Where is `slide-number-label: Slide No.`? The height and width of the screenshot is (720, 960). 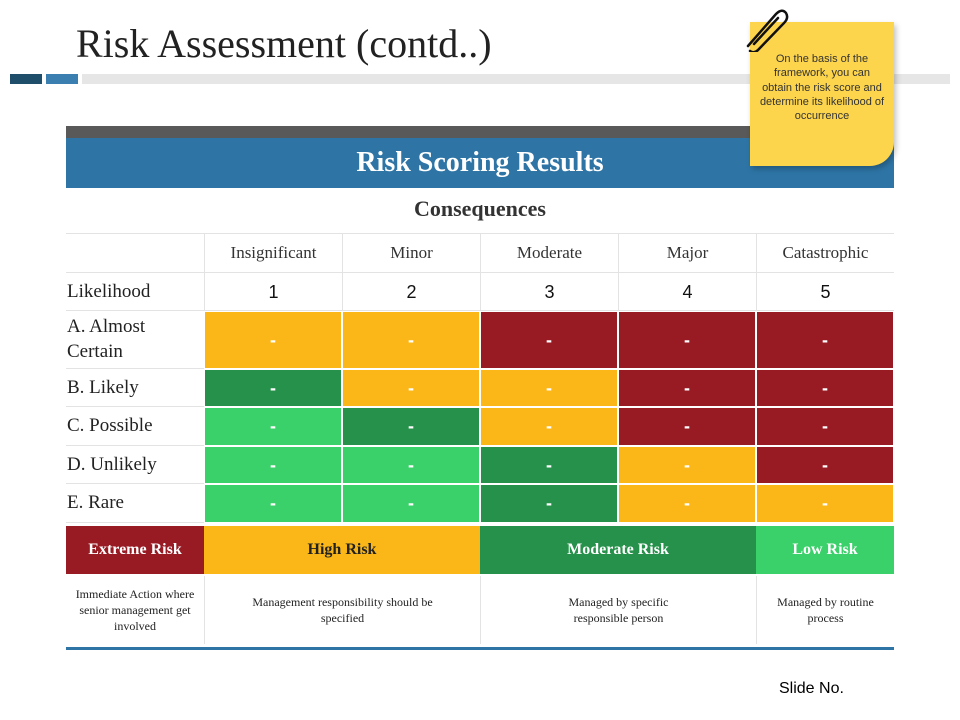
slide-number-label: Slide No. is located at coordinates (811, 688).